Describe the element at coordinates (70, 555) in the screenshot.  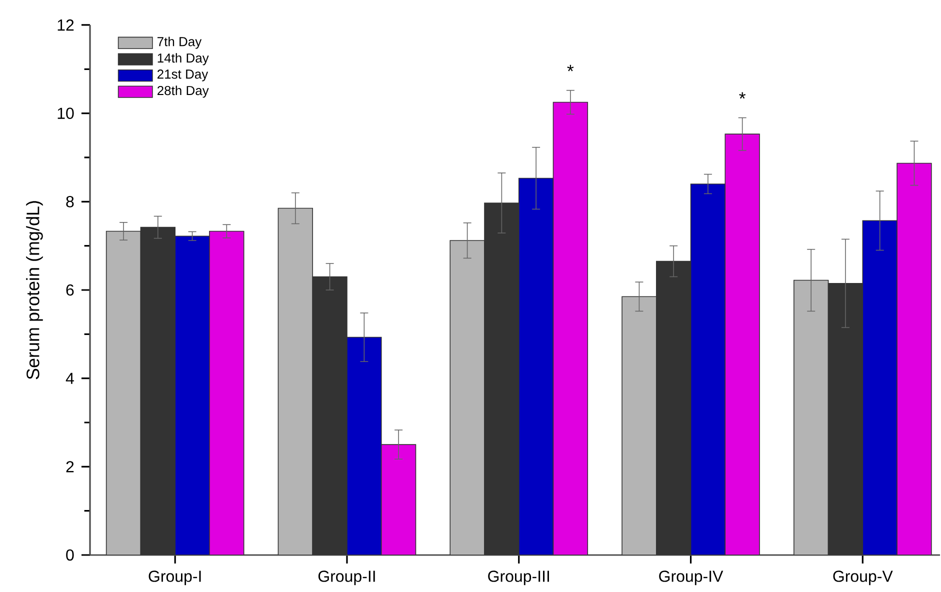
I see `y-tick-label: 0` at that location.